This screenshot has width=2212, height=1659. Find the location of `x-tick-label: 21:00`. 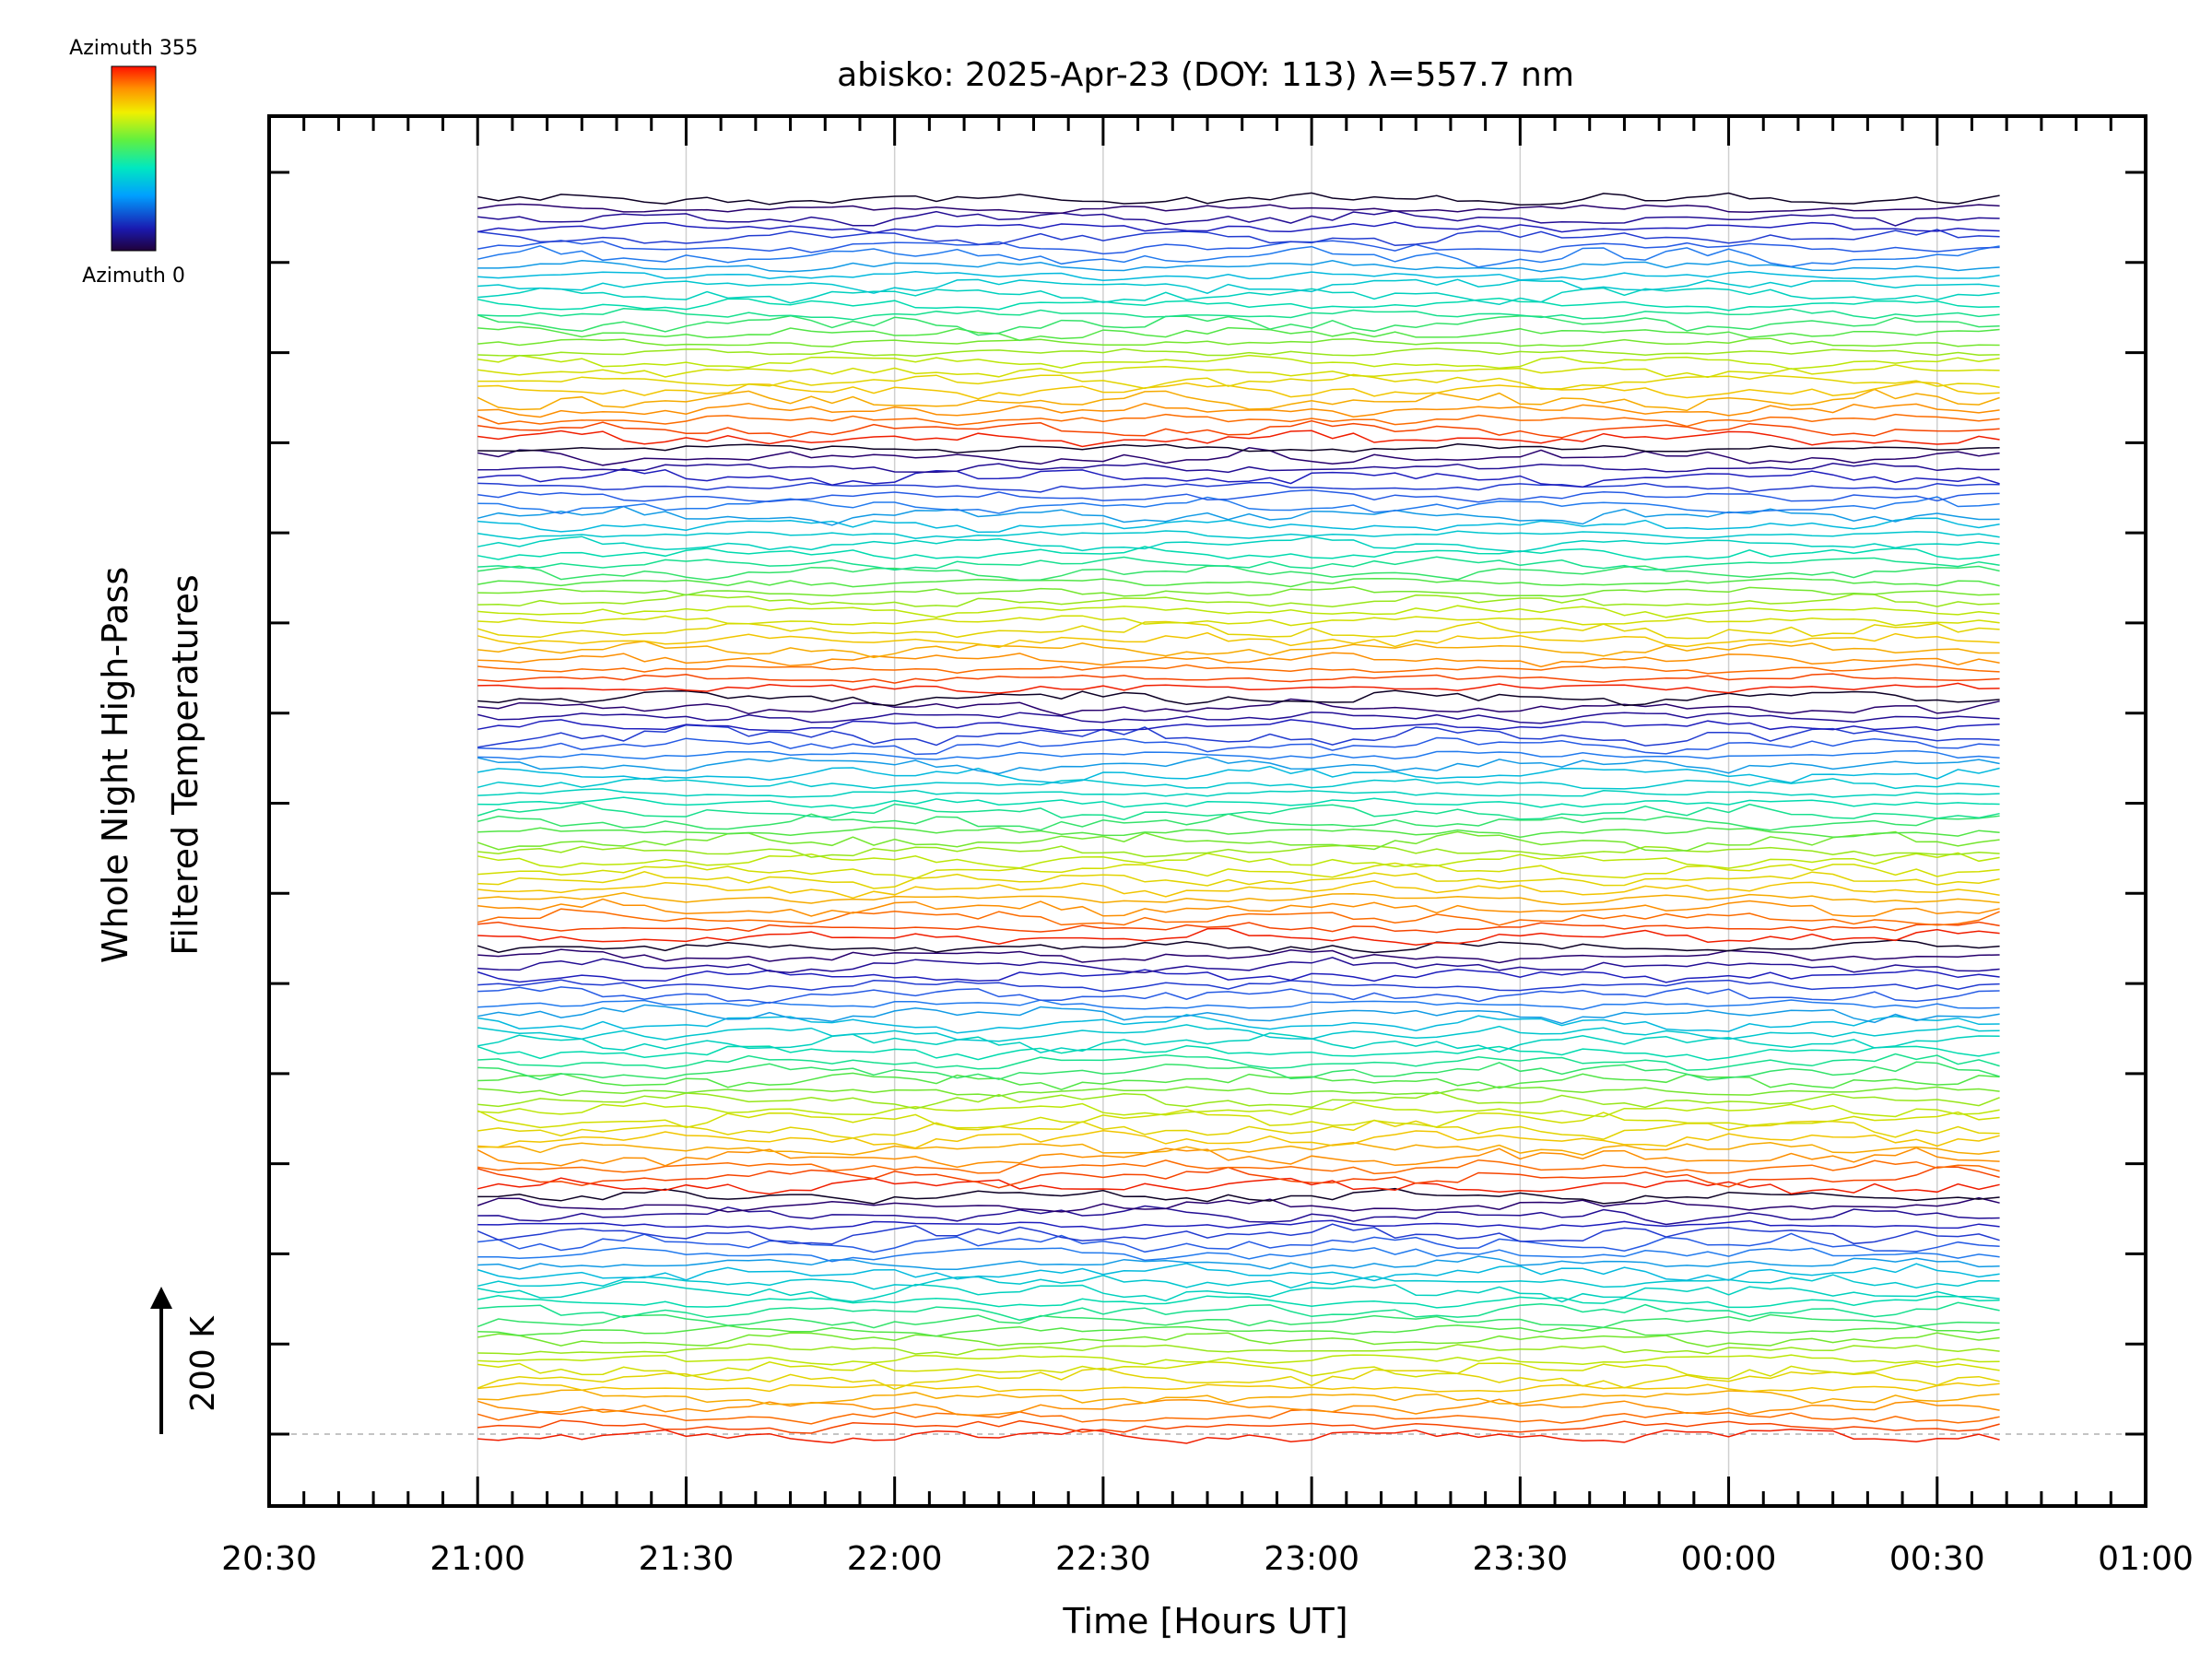

x-tick-label: 21:00 is located at coordinates (477, 1559).